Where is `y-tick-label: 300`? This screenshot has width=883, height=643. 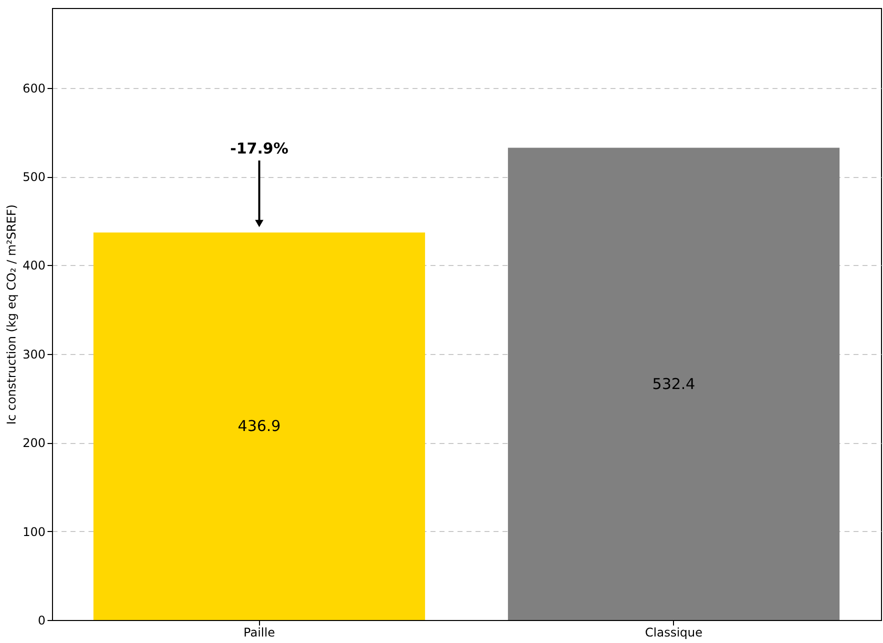
y-tick-label: 300 is located at coordinates (34, 354).